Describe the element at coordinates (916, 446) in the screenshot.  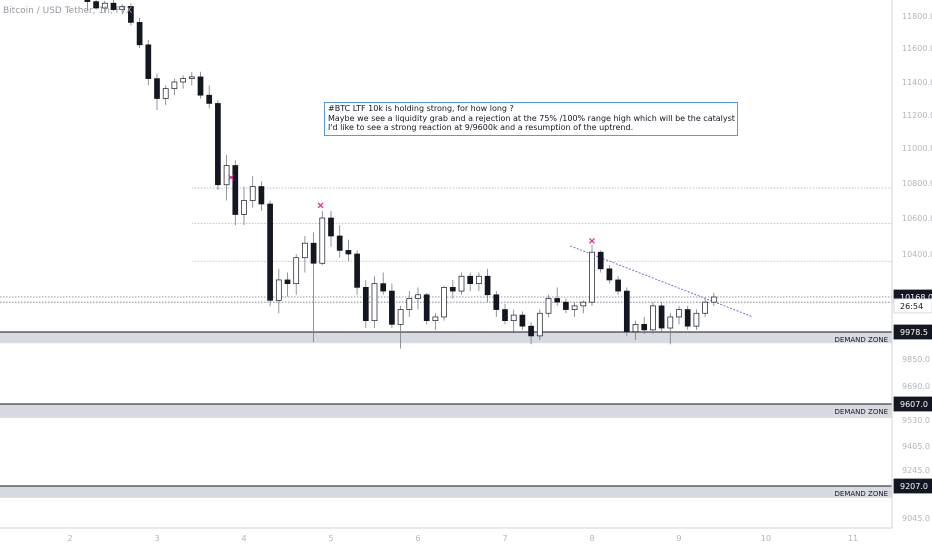
I see `price-axis-label: 9405.0` at that location.